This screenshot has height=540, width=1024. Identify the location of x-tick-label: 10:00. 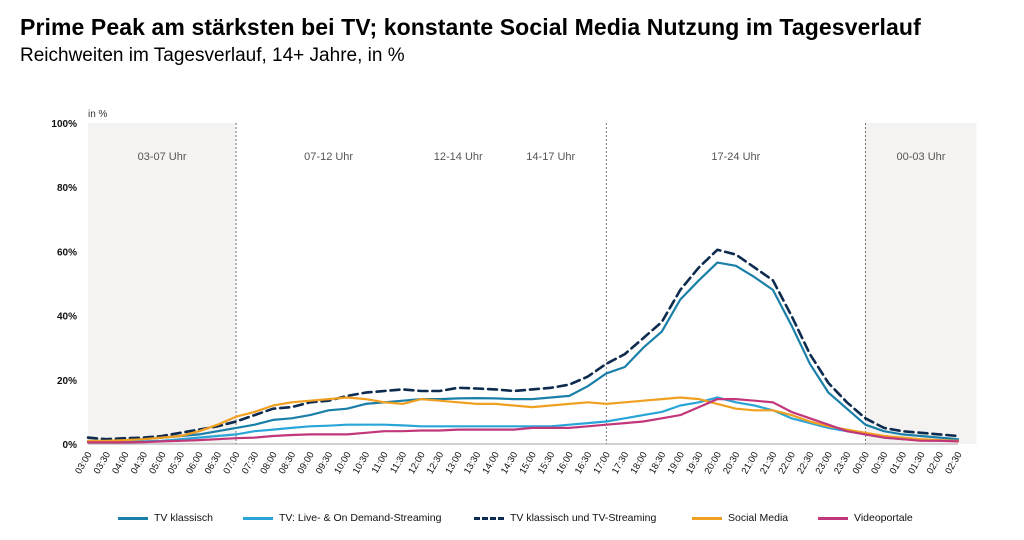
(342, 463).